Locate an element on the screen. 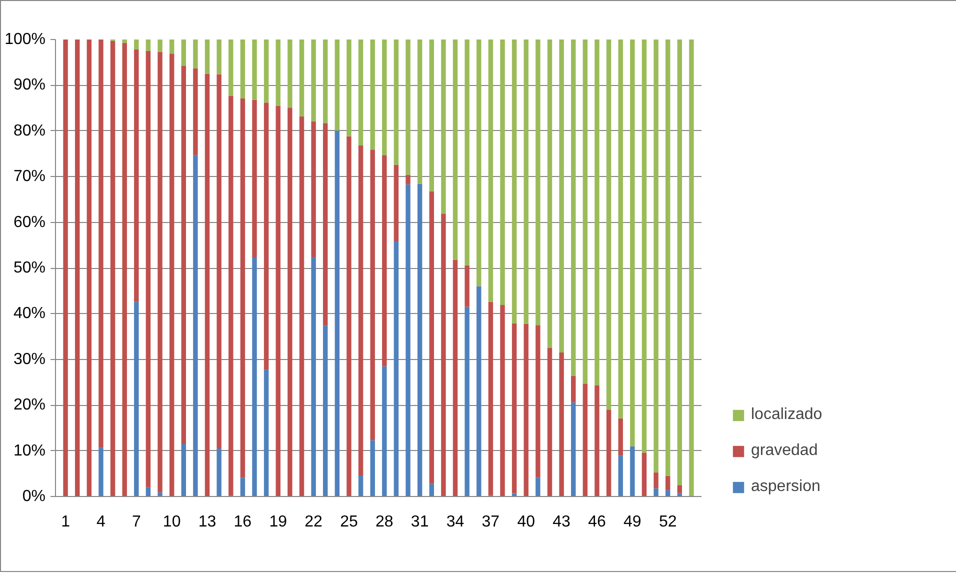 Image resolution: width=956 pixels, height=578 pixels. x-tick-label: 19 is located at coordinates (278, 522).